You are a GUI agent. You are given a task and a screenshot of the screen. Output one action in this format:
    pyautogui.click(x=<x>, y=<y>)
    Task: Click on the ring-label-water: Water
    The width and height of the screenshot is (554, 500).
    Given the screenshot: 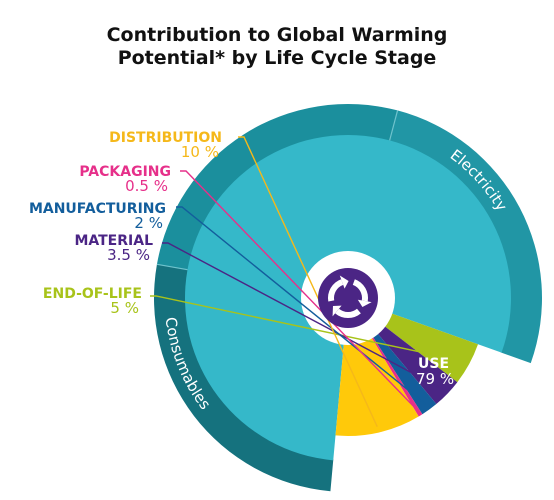 What is the action you would take?
    pyautogui.click(x=416, y=462)
    